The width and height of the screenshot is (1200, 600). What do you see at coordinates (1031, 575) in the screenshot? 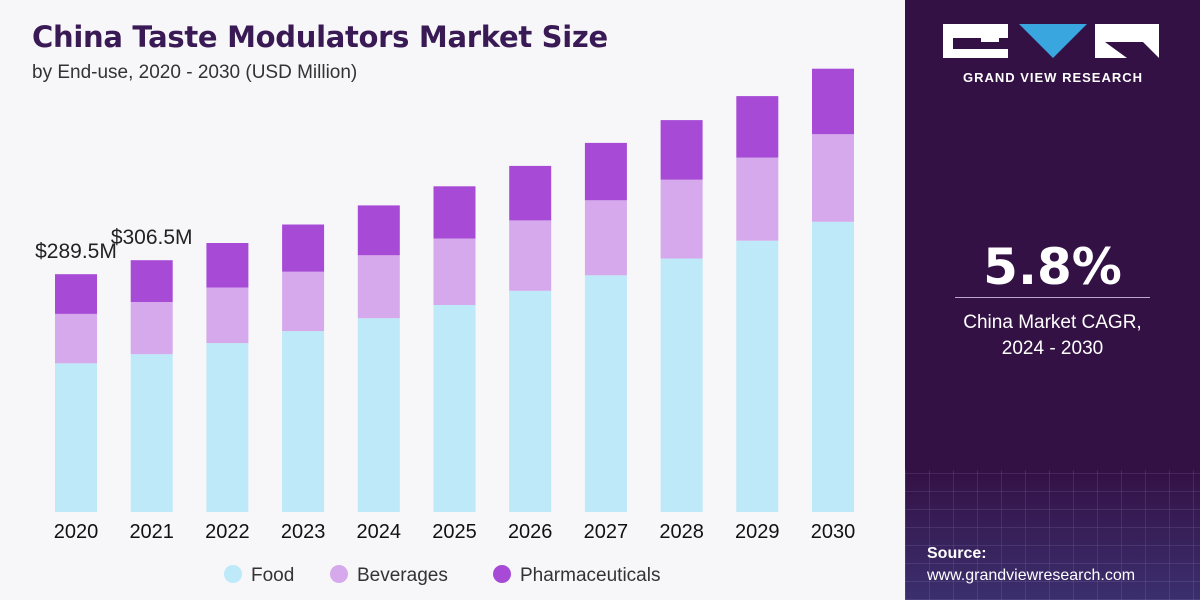
I see `source-link: www.grandviewresearch.com` at bounding box center [1031, 575].